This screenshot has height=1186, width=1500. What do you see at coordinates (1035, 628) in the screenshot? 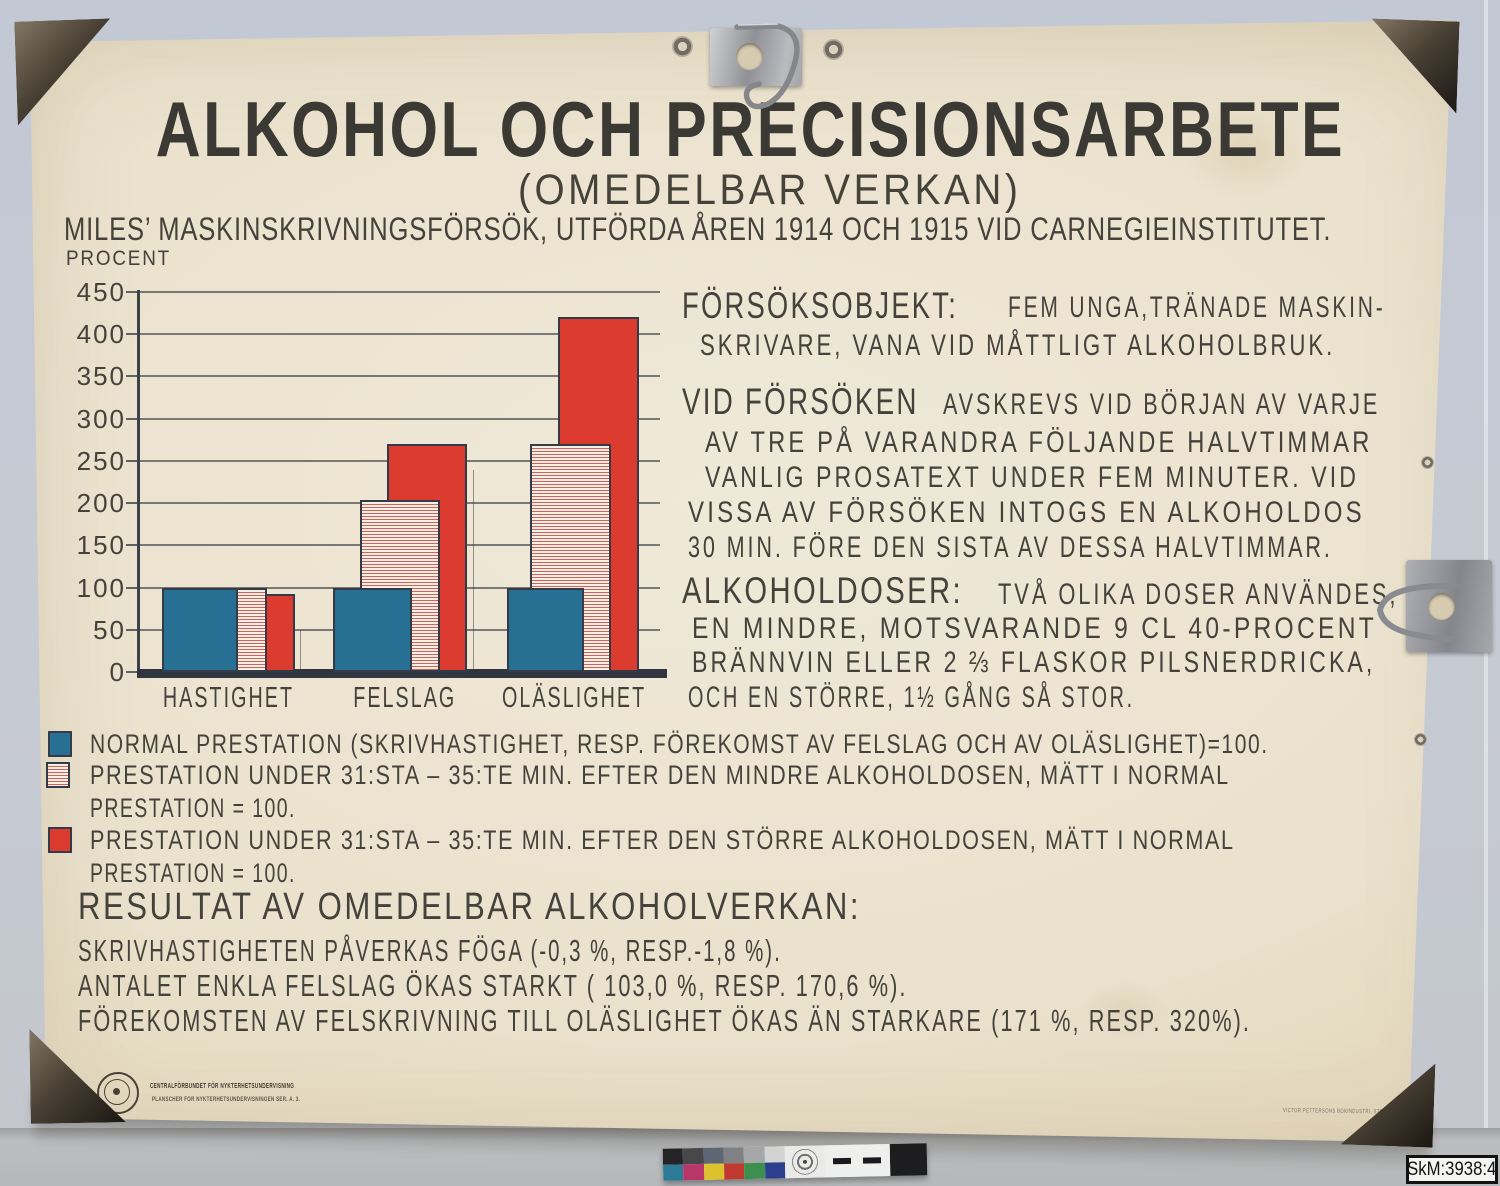
I see `section-text: EN MINDRE, MOTSVARANDE 9 CL 40-PROCENT` at bounding box center [1035, 628].